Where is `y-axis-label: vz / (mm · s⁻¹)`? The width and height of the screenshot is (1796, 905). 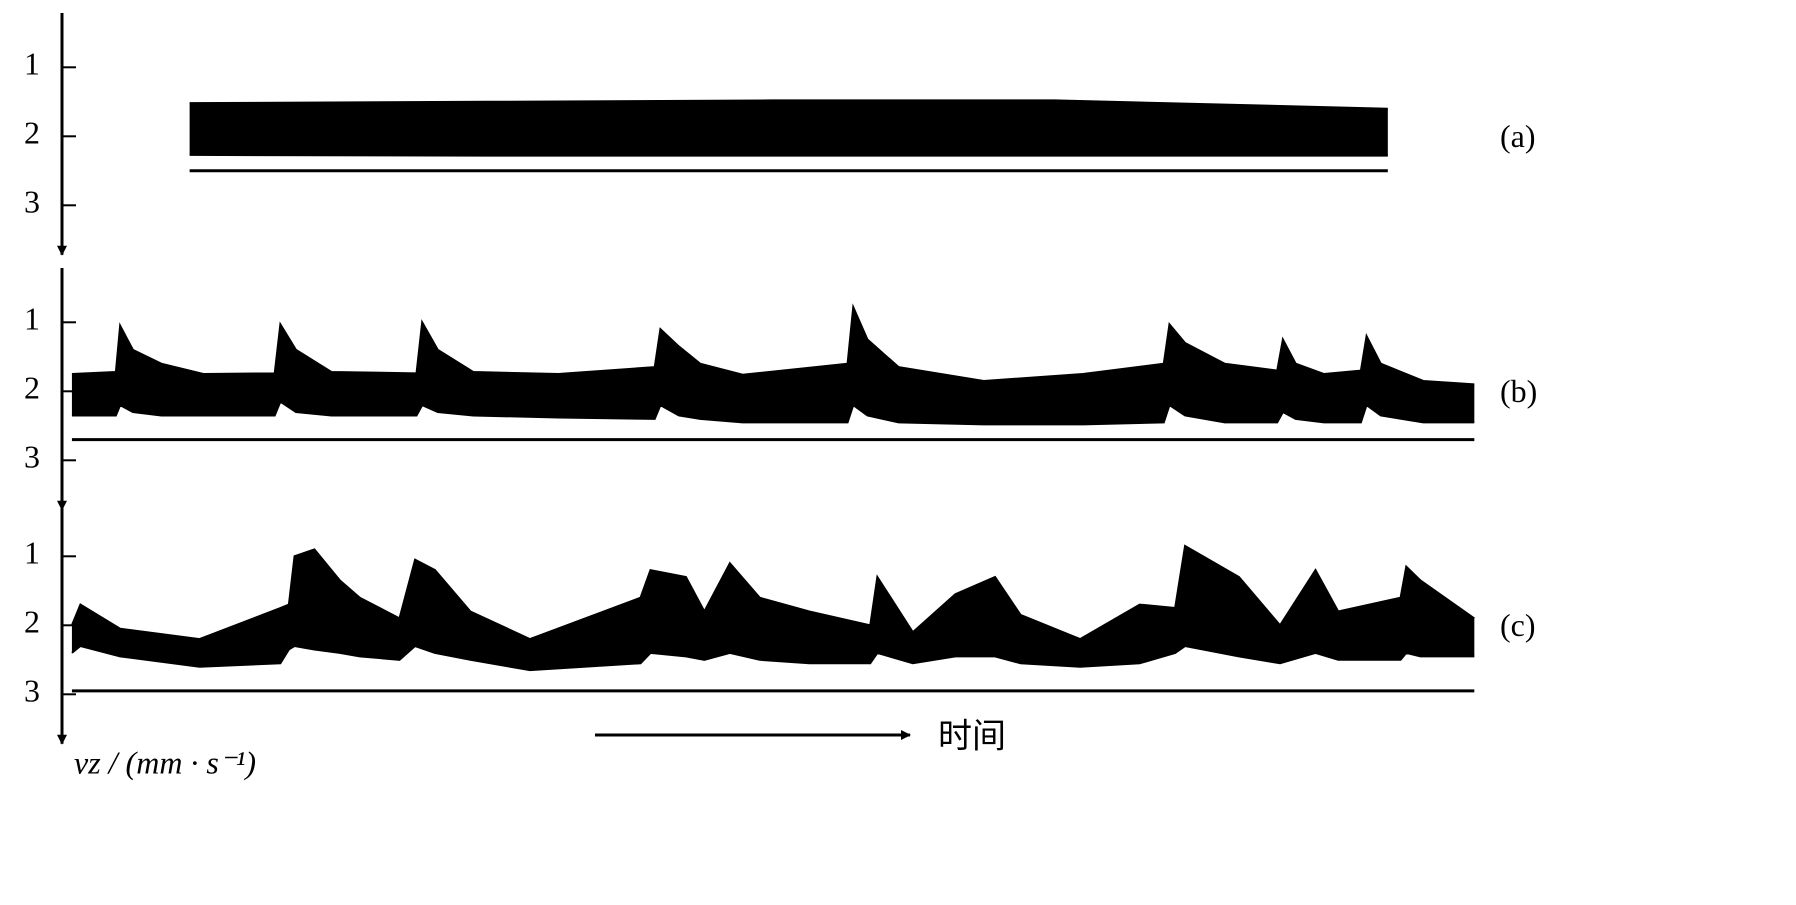
y-axis-label: vz / (mm · s⁻¹) is located at coordinates (165, 762).